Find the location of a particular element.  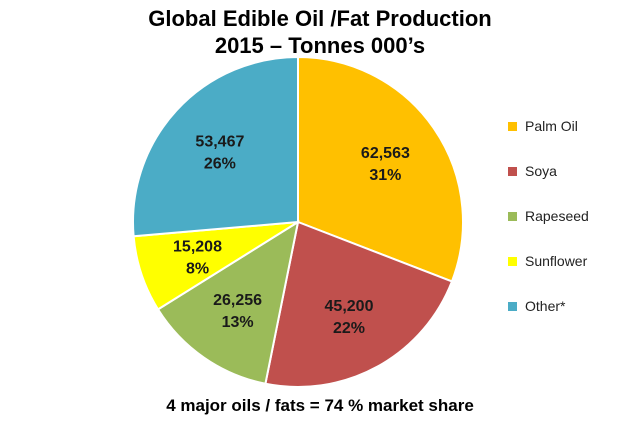

legend-swatch-rapeseed is located at coordinates (512, 216).